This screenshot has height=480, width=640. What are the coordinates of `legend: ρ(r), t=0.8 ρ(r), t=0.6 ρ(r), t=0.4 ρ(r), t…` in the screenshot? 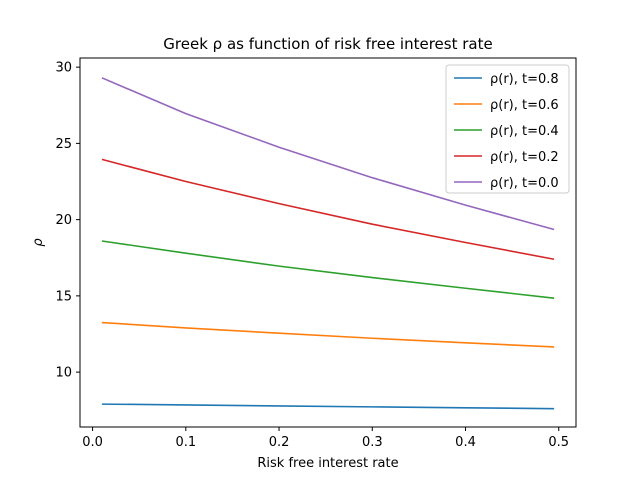 It's located at (507, 129).